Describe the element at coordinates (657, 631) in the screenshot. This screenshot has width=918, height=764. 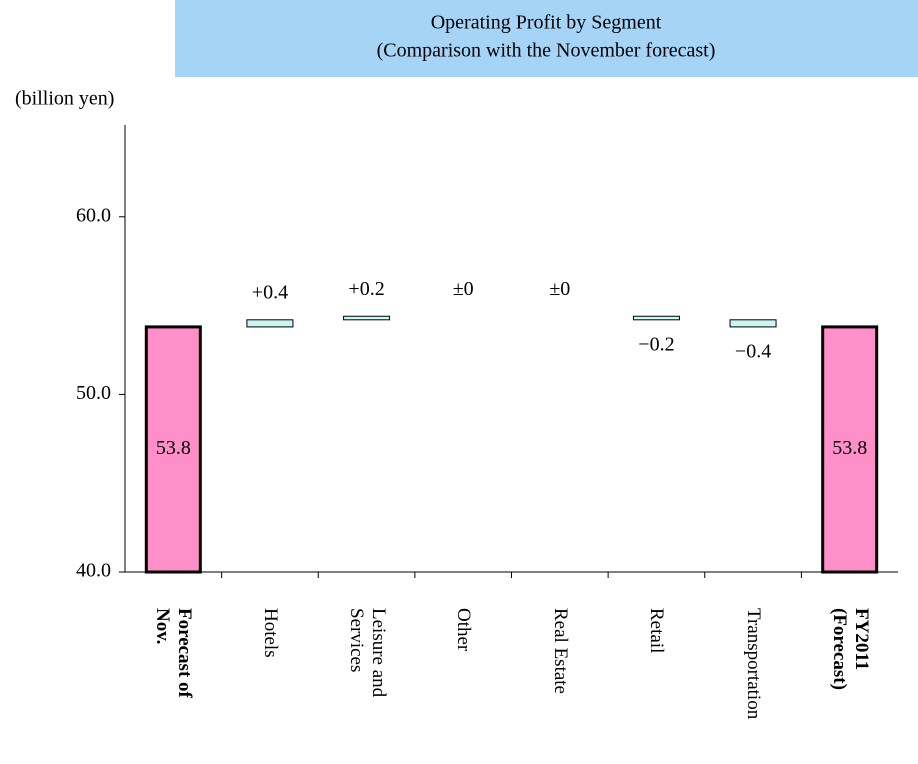
I see `x-tick-label: Retail` at that location.